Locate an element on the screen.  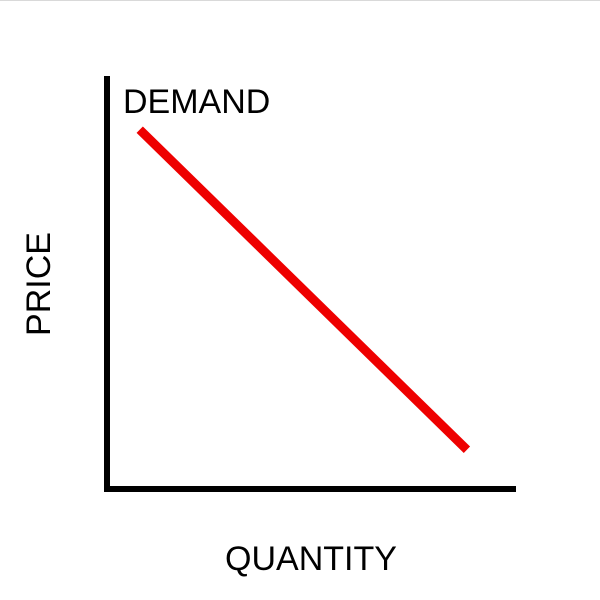
series-label: DEMAND is located at coordinates (196, 102).